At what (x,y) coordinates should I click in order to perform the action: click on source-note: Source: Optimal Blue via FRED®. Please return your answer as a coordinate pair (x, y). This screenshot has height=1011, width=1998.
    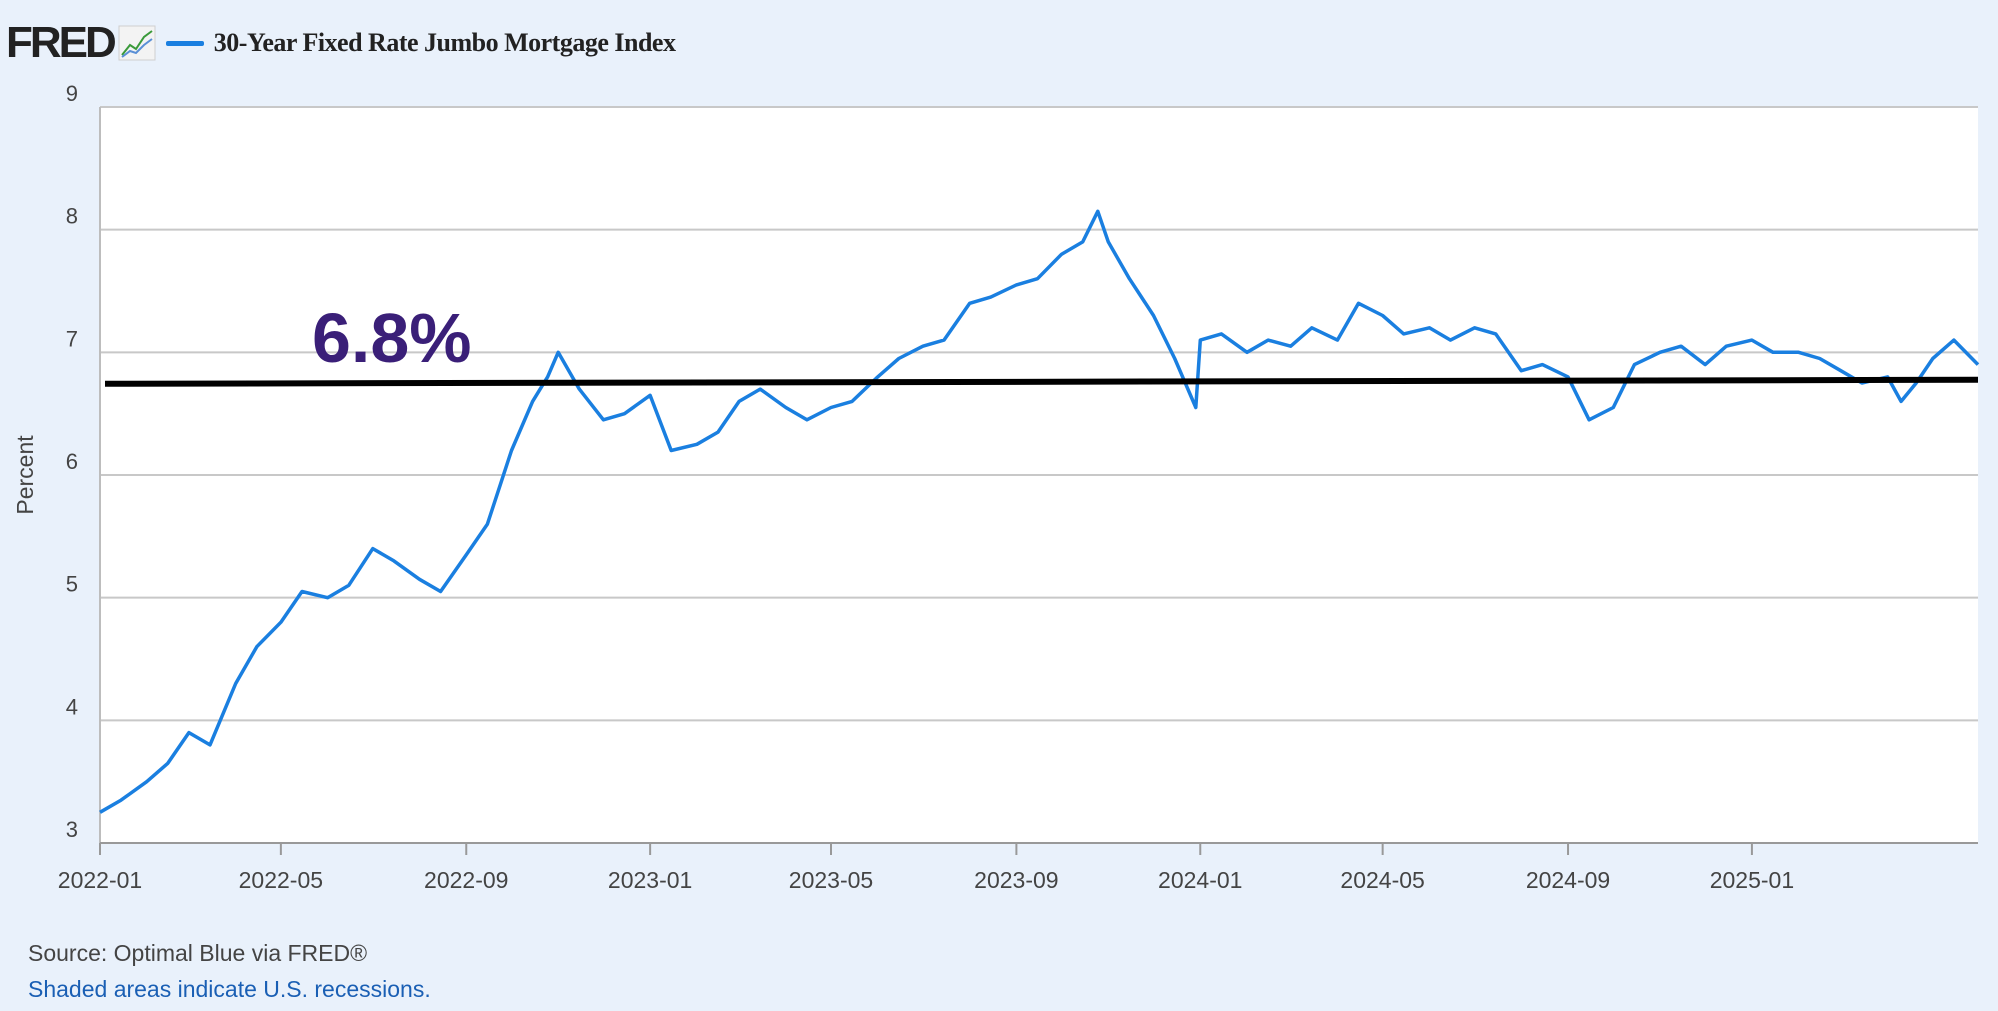
    Looking at the image, I should click on (198, 953).